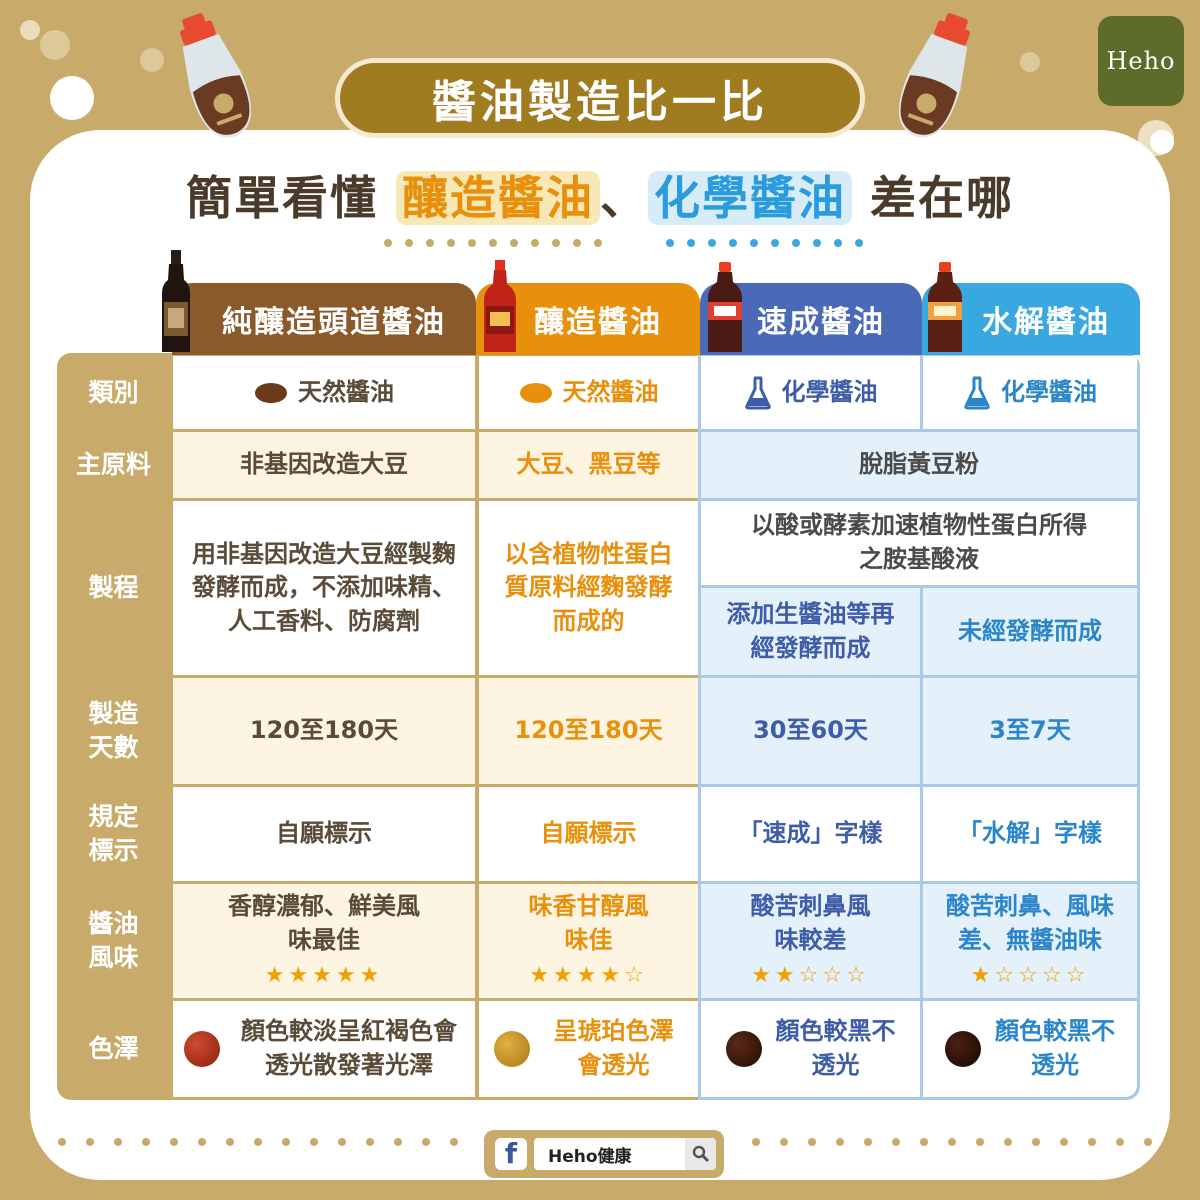 Image resolution: width=1200 pixels, height=1200 pixels. What do you see at coordinates (588, 941) in the screenshot?
I see `cell-flavor: 味香甘醇風味佳 ★★★★☆` at bounding box center [588, 941].